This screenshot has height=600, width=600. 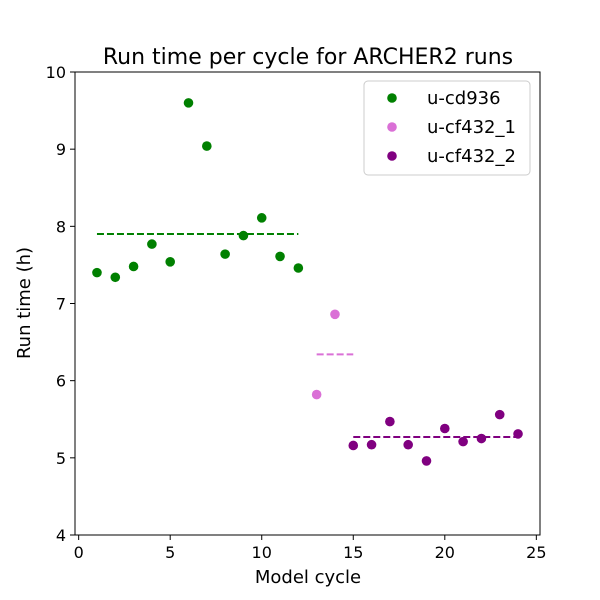 I want to click on legend-label-u-cd936: u-cd936, so click(x=464, y=98).